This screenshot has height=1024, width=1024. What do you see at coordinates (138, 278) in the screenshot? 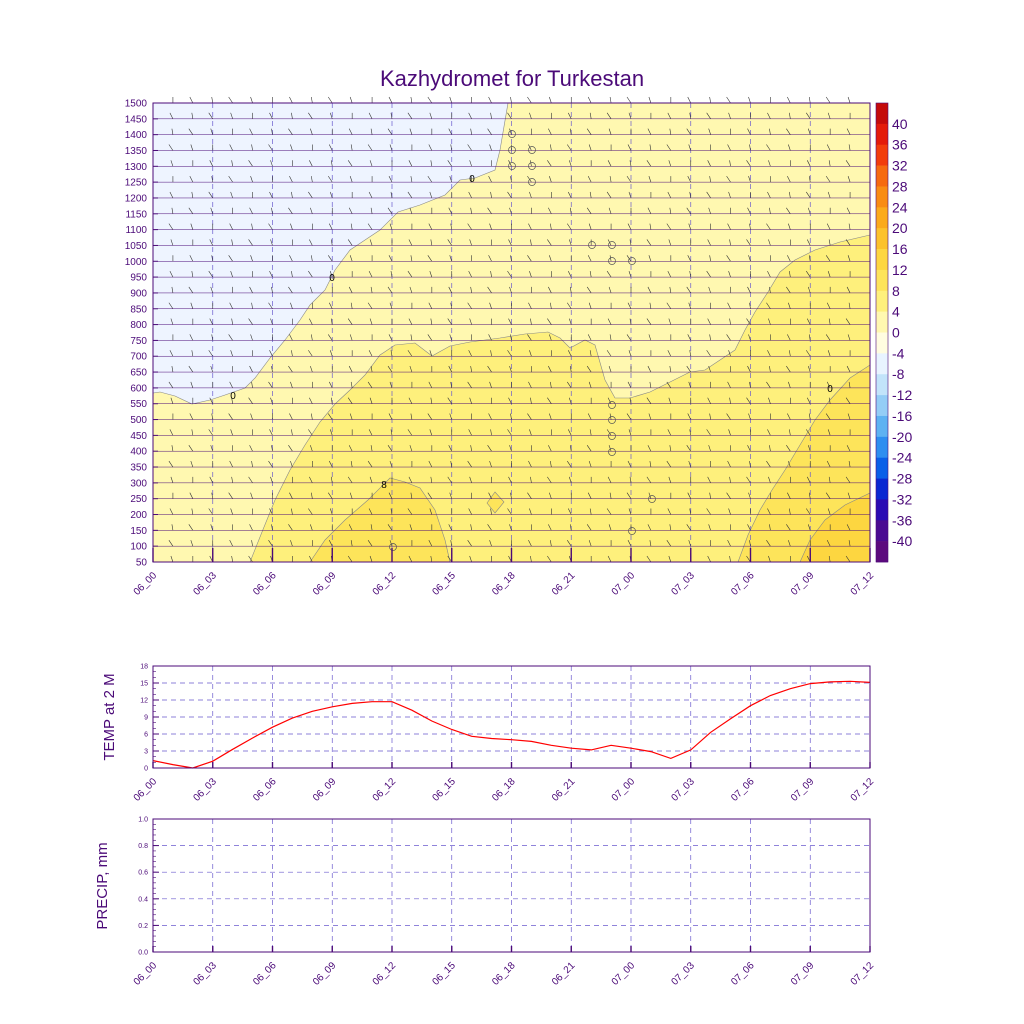
I see `main-ytick-label: 950` at bounding box center [138, 278].